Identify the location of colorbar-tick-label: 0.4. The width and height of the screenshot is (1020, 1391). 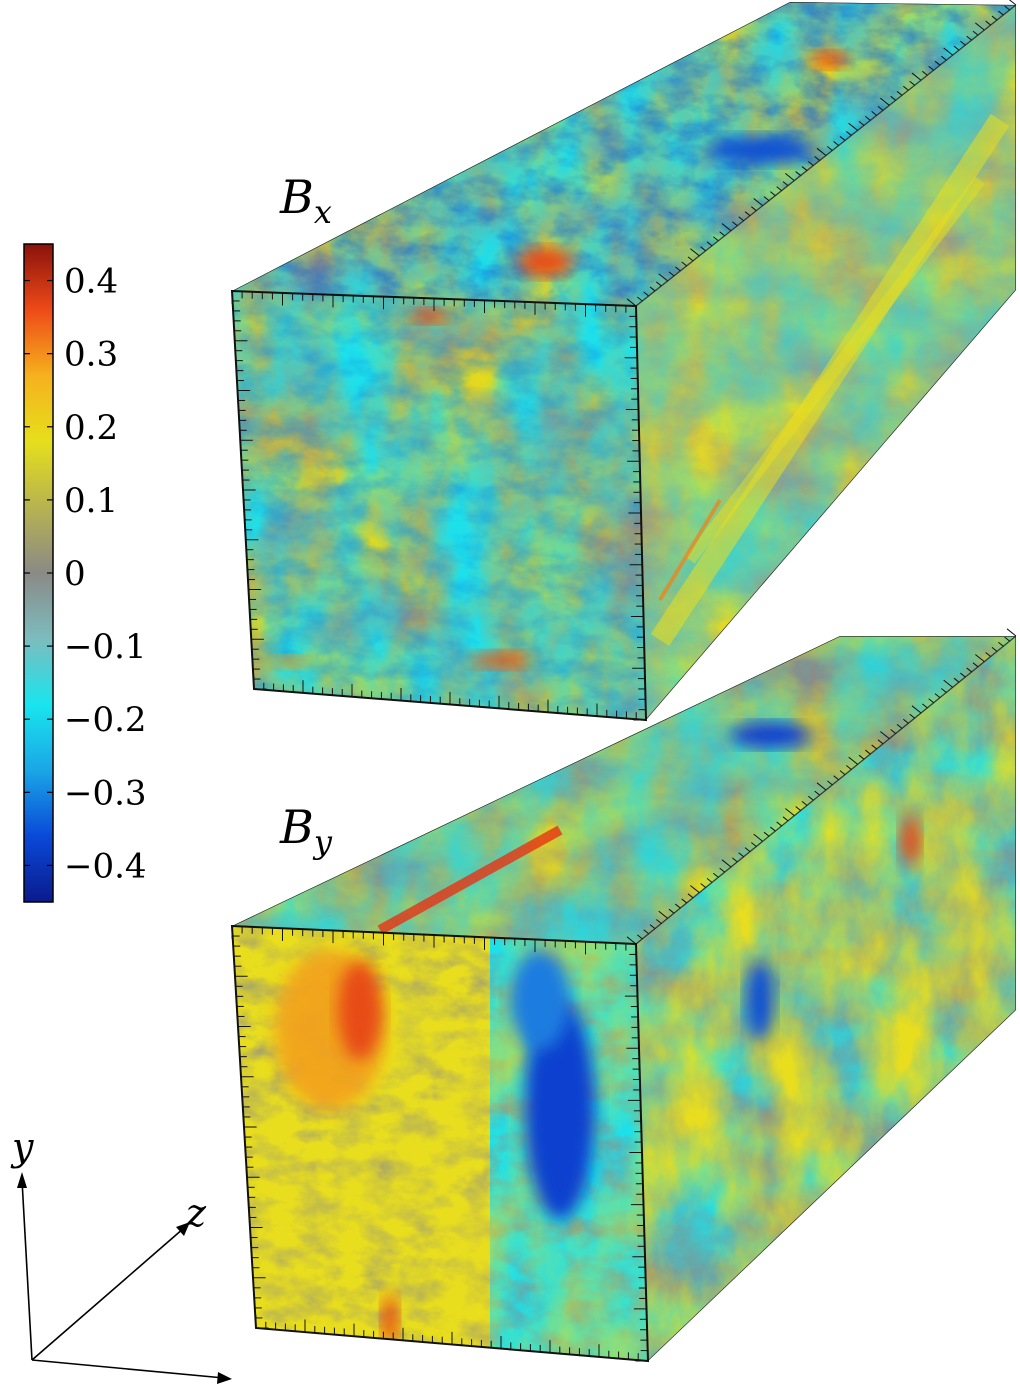
(91, 282).